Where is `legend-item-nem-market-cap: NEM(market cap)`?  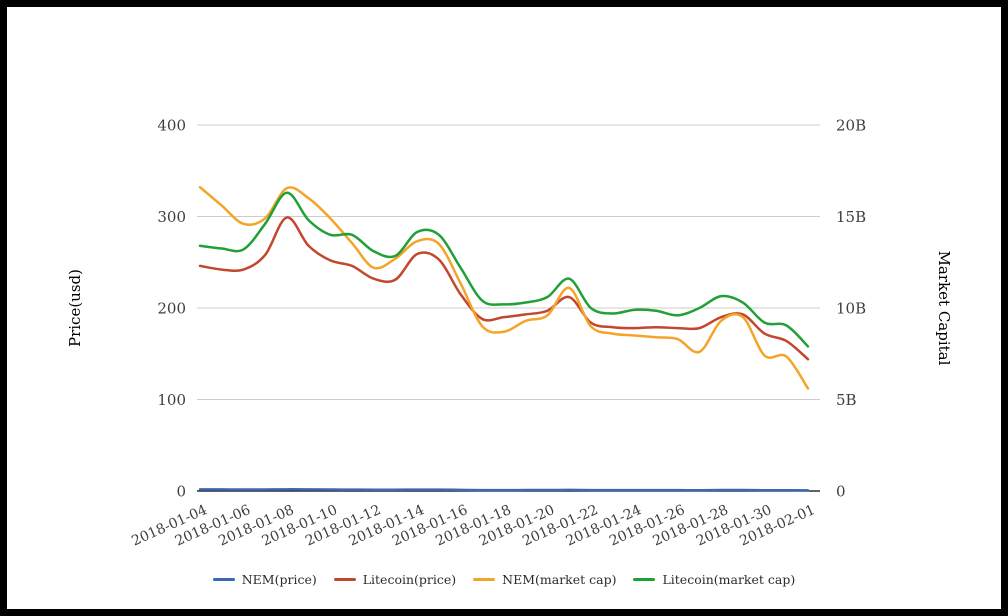
legend-item-nem-market-cap: NEM(market cap) is located at coordinates (544, 579).